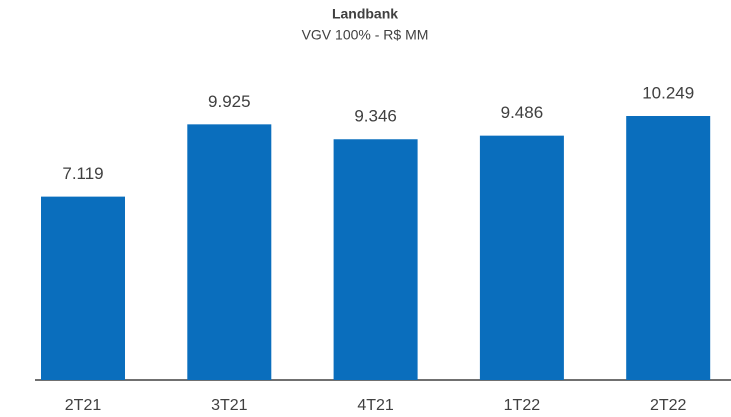  What do you see at coordinates (668, 92) in the screenshot?
I see `value-label: 10.249` at bounding box center [668, 92].